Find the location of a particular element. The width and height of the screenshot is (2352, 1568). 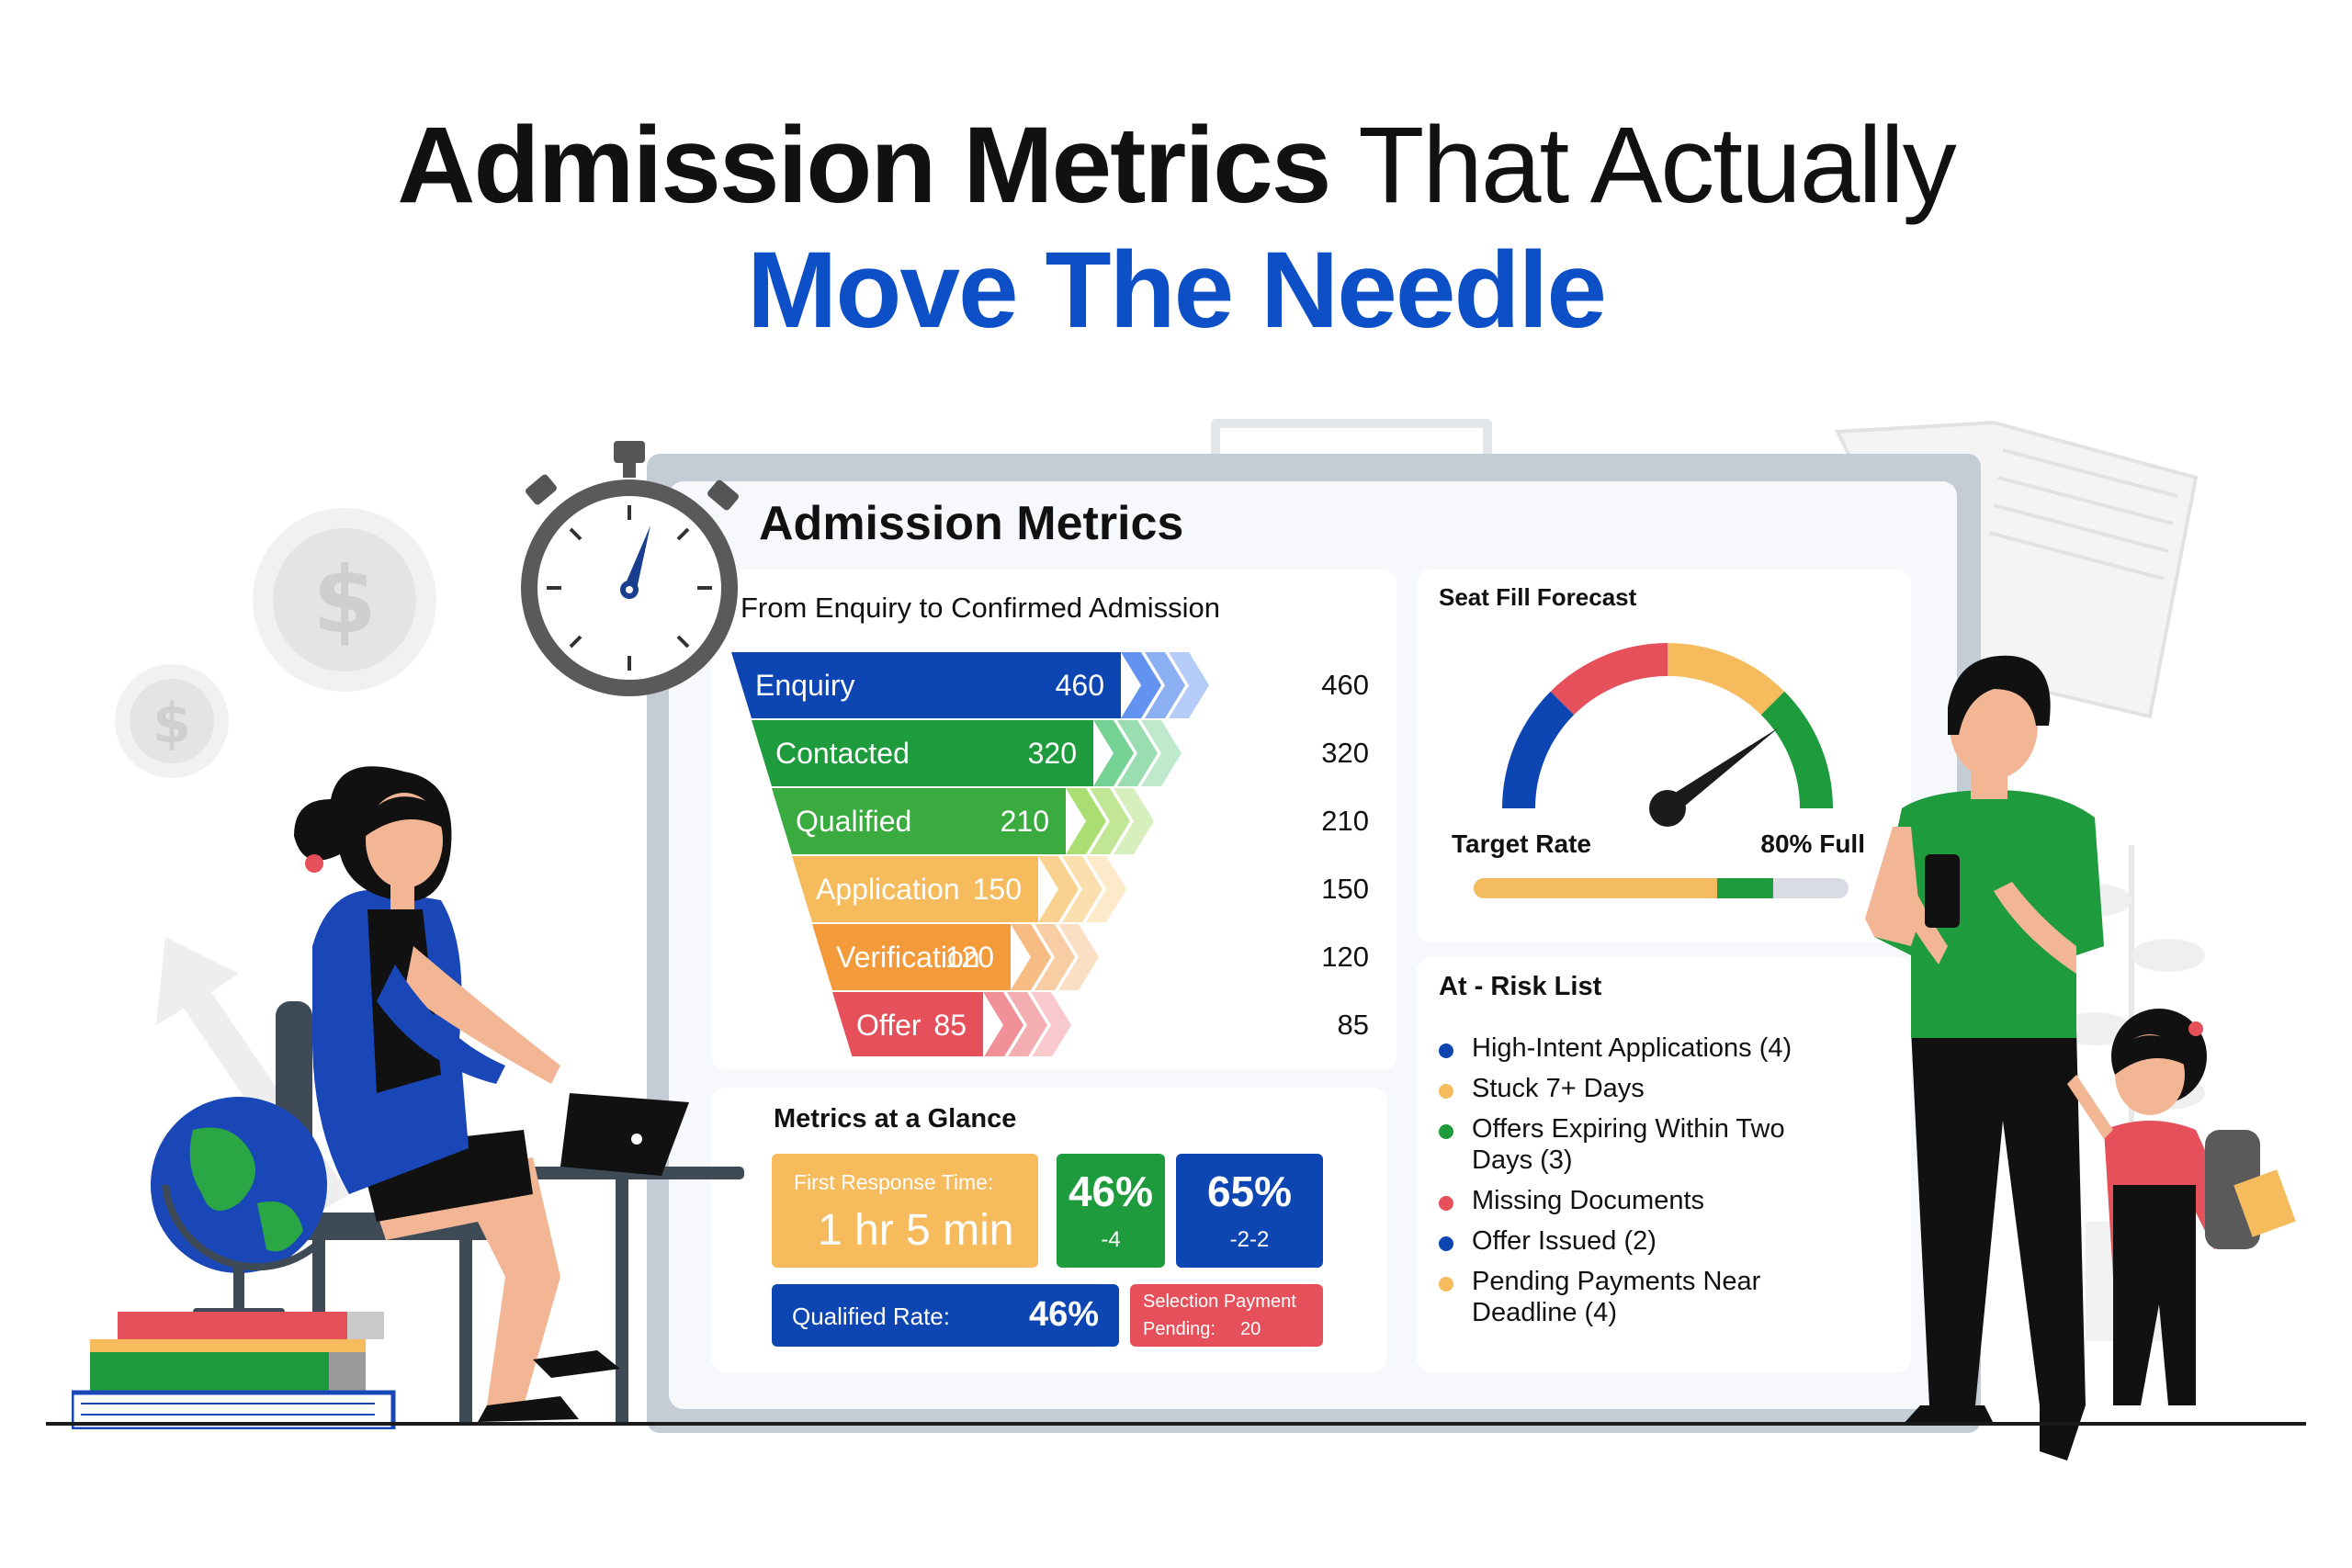

metric-card-value: 46% is located at coordinates (1111, 1191).